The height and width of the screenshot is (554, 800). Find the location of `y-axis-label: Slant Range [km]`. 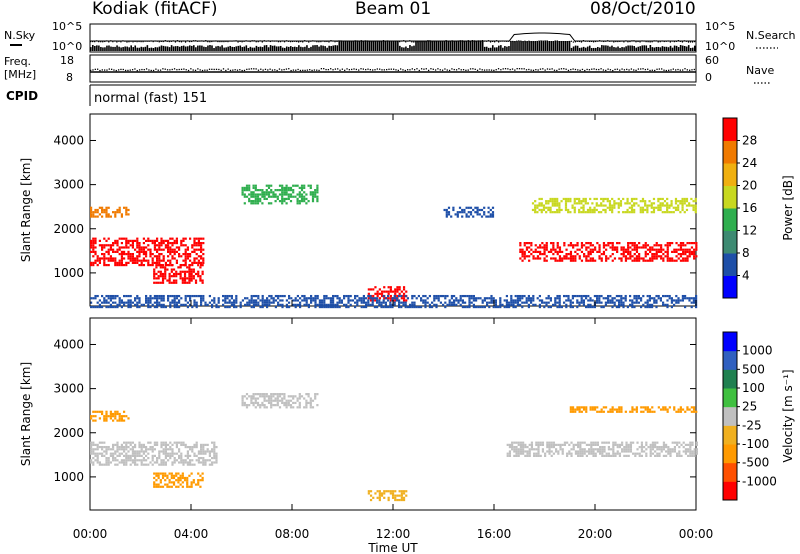

y-axis-label: Slant Range [km] is located at coordinates (26, 210).